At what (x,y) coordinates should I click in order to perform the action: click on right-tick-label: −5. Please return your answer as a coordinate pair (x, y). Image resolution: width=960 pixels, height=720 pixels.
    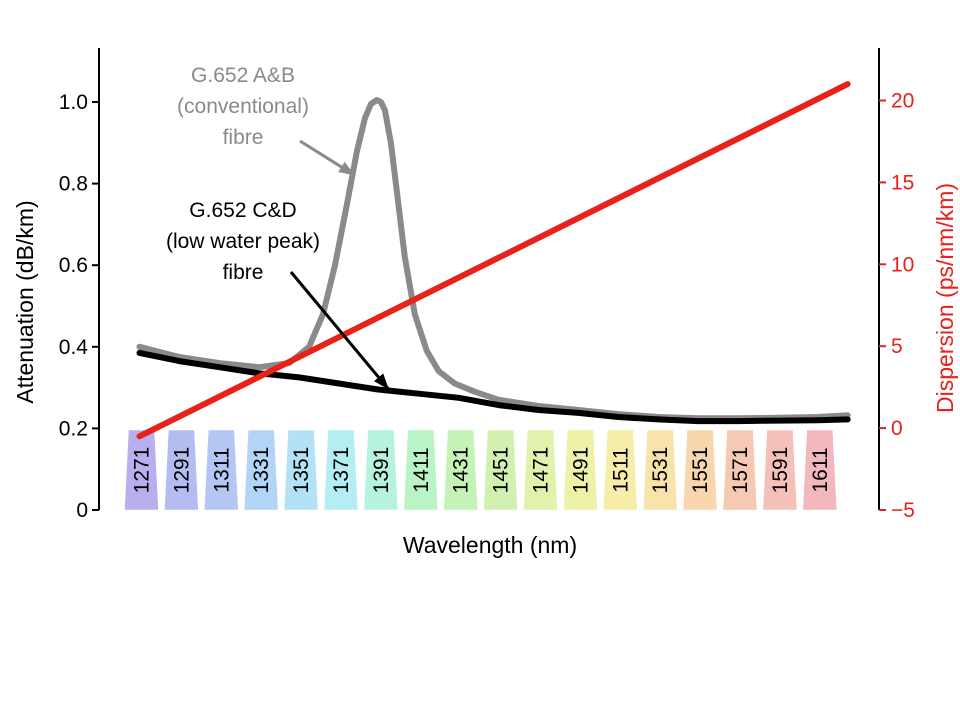
    Looking at the image, I should click on (903, 510).